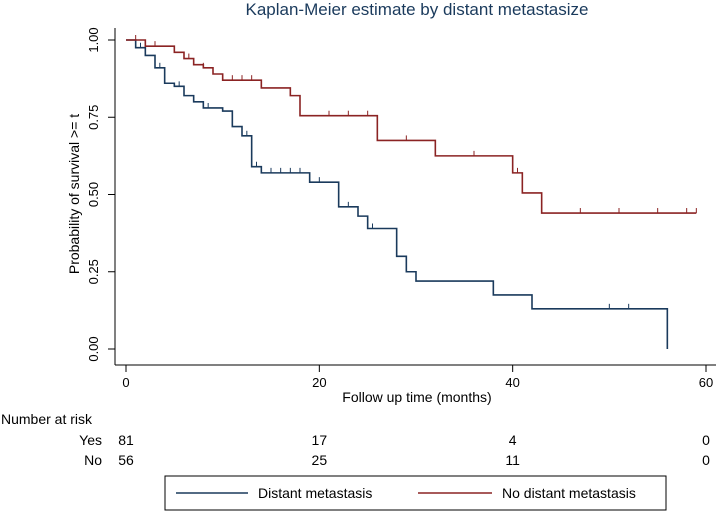 The image size is (720, 512). Describe the element at coordinates (320, 460) in the screenshot. I see `risk-count: 25` at that location.